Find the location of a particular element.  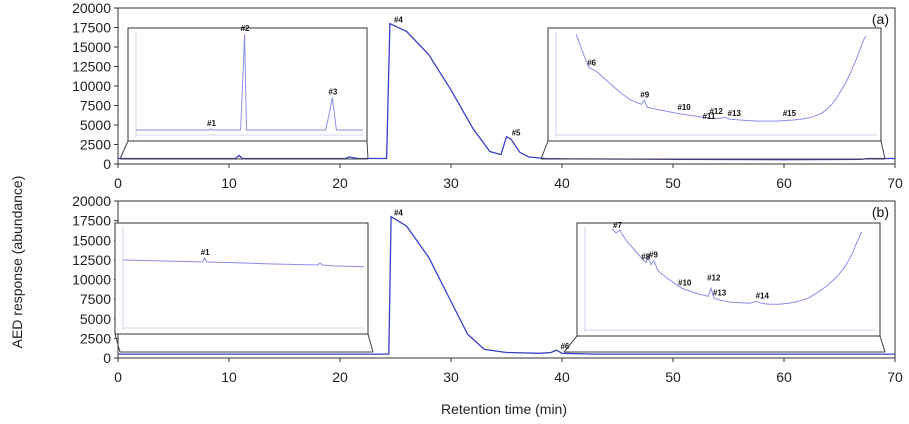

panel-label: (a) is located at coordinates (880, 19).